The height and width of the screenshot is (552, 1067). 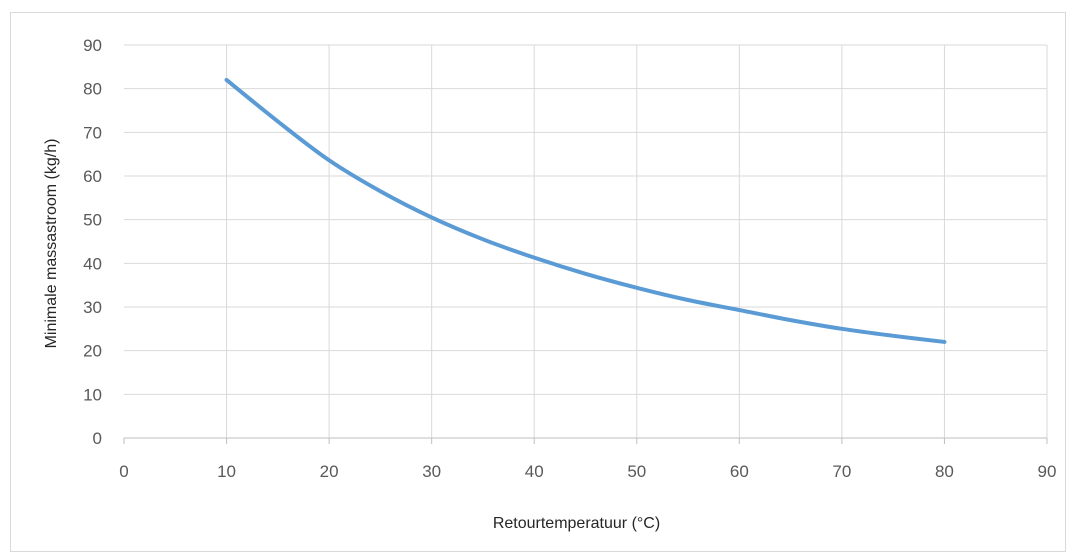 What do you see at coordinates (92, 351) in the screenshot?
I see `y-tick-label: 20` at bounding box center [92, 351].